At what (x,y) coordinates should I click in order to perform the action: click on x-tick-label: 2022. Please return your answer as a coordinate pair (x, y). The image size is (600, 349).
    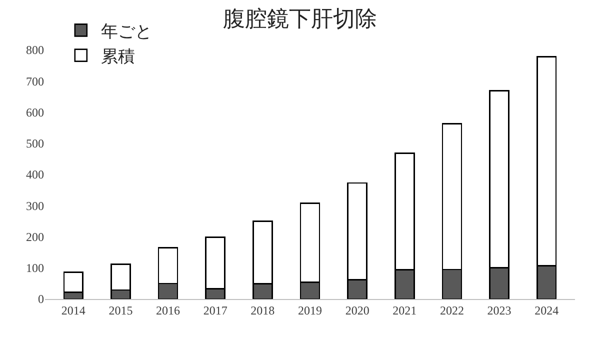
    Looking at the image, I should click on (452, 310).